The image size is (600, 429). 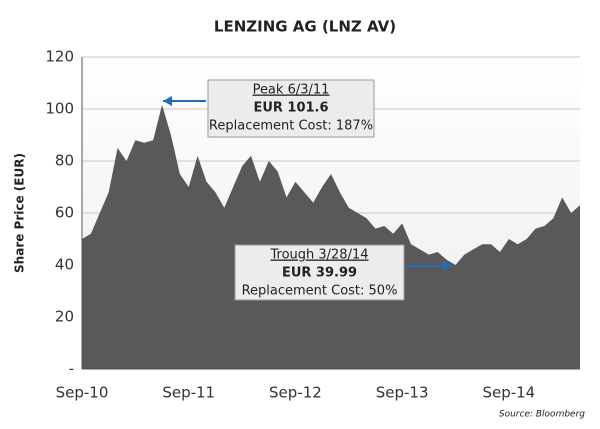 What do you see at coordinates (320, 291) in the screenshot?
I see `annotation-text: Replacement Cost: 50%` at bounding box center [320, 291].